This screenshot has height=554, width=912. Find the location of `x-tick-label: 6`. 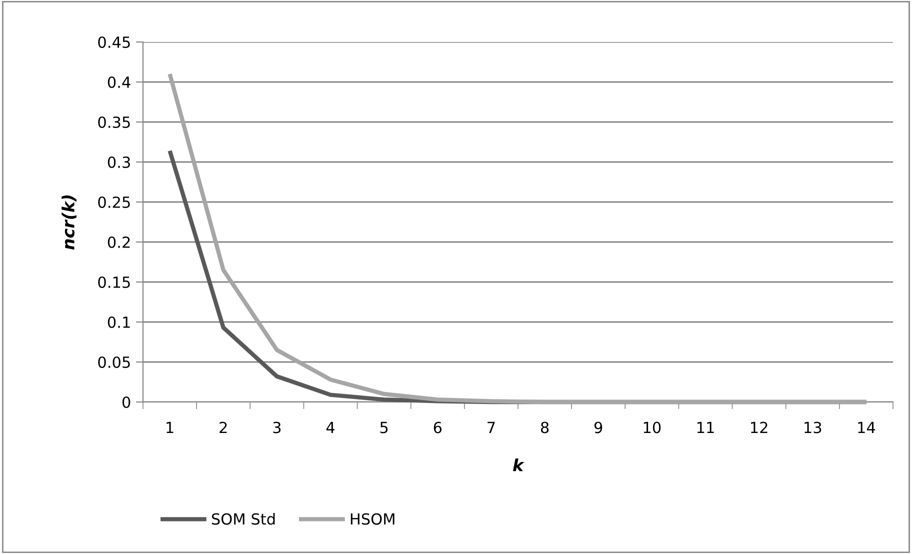

x-tick-label: 6 is located at coordinates (438, 428).